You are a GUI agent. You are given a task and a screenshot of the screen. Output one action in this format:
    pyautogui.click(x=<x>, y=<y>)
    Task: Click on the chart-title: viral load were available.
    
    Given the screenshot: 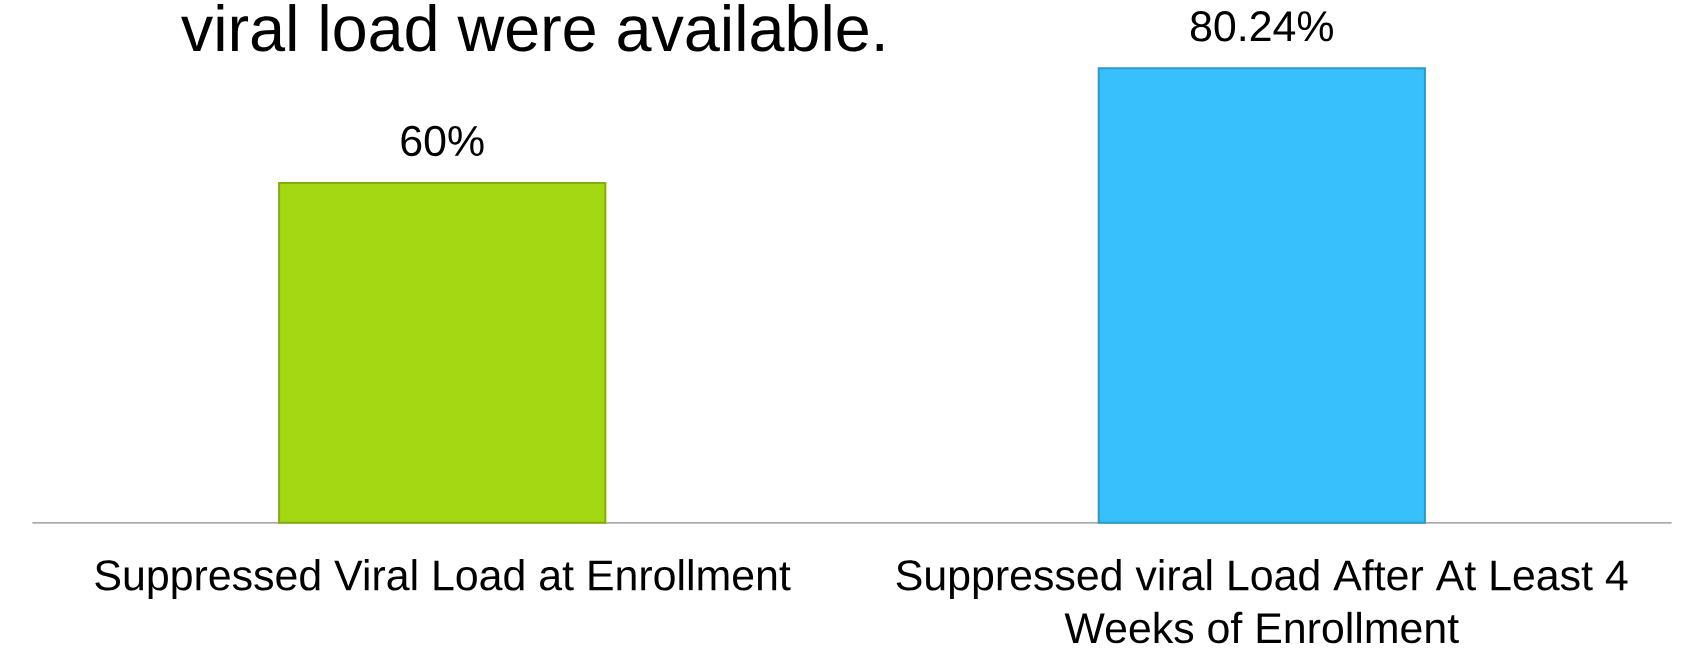 What is the action you would take?
    pyautogui.click(x=532, y=28)
    